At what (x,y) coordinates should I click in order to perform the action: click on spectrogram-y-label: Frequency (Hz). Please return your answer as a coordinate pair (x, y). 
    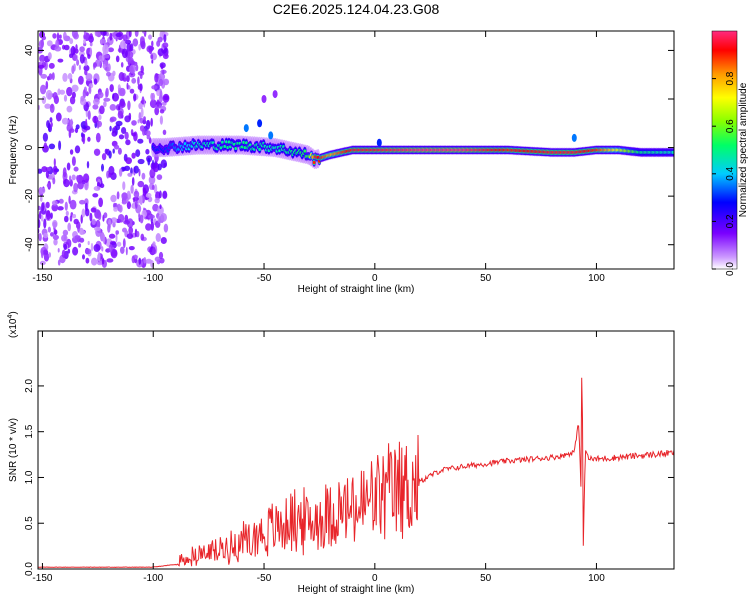
    Looking at the image, I should click on (13, 150).